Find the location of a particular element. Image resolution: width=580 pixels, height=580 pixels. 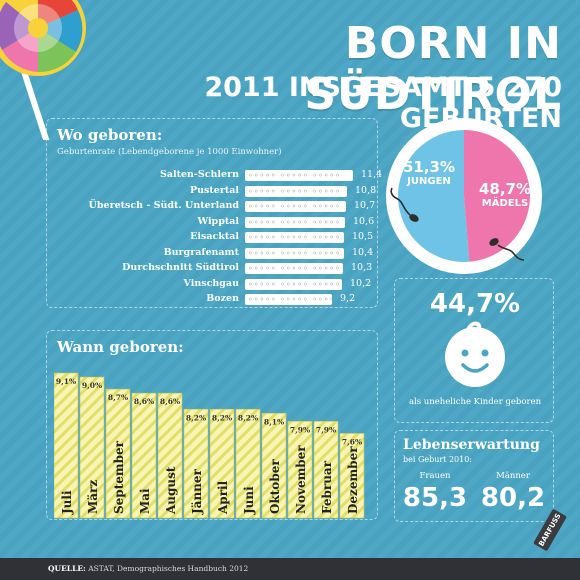

illegitimate-panel: 44,7% als uneheliche Kinder geboren is located at coordinates (474, 350).